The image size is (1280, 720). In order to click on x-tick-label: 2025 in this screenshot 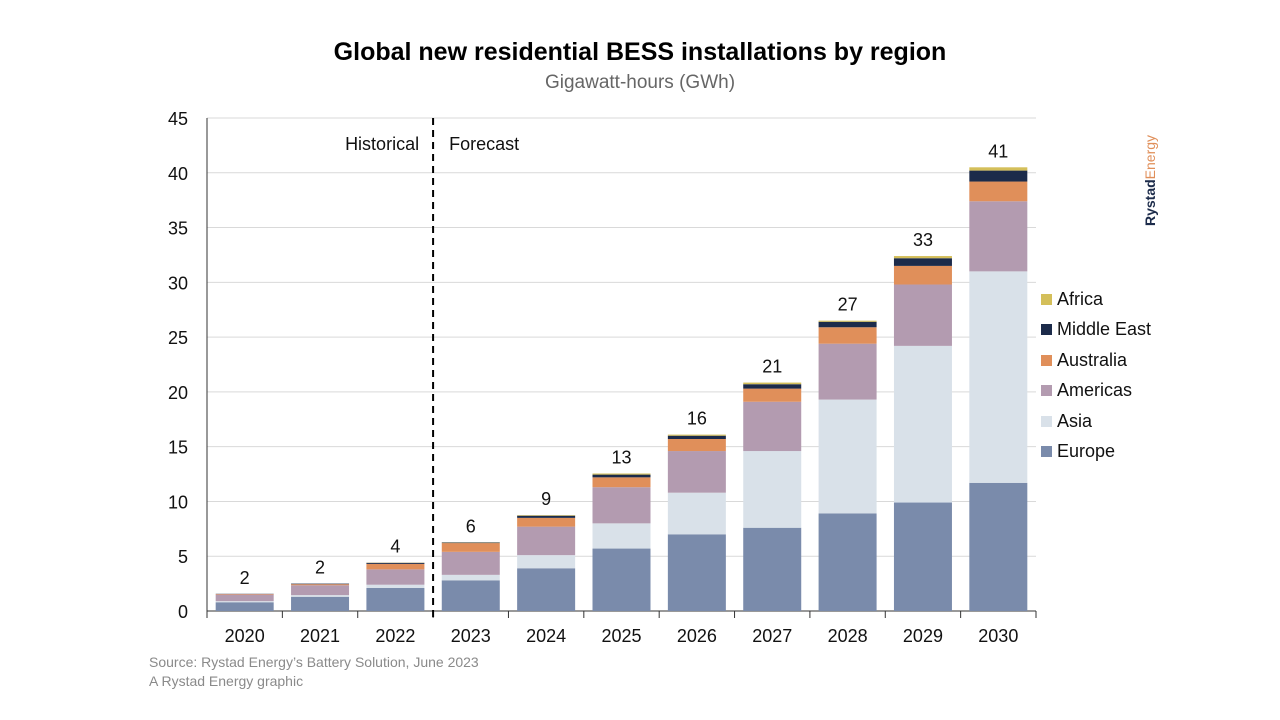, I will do `click(621, 636)`.